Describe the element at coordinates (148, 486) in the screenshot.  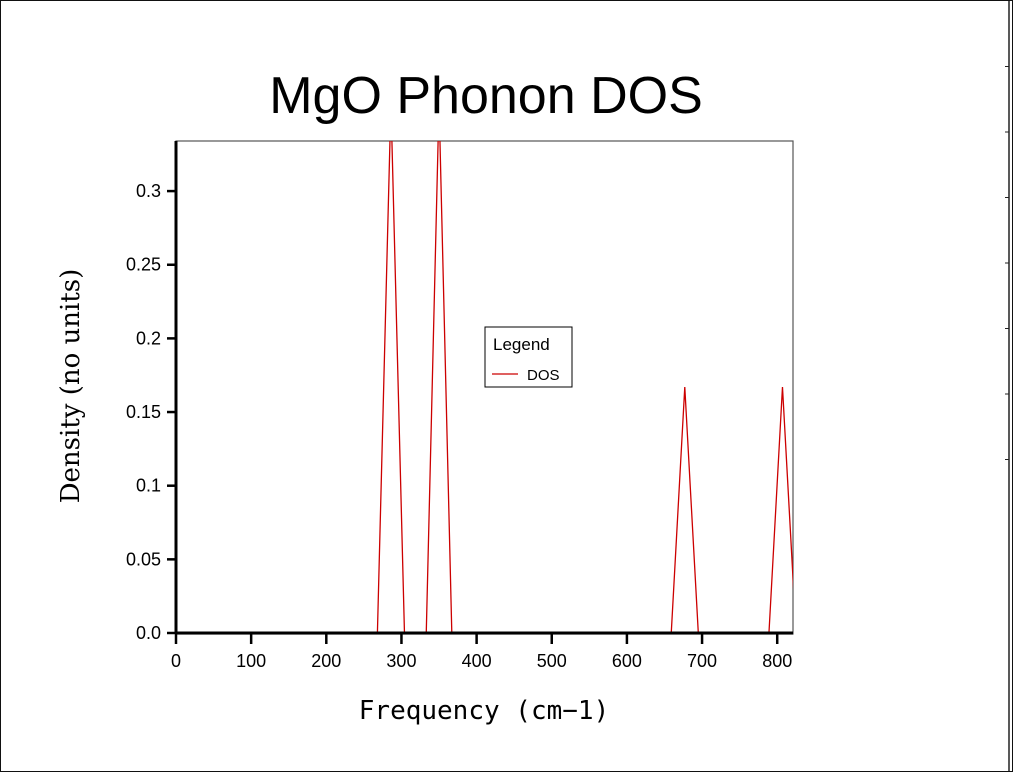
I see `y-tick-label: 0.1` at that location.